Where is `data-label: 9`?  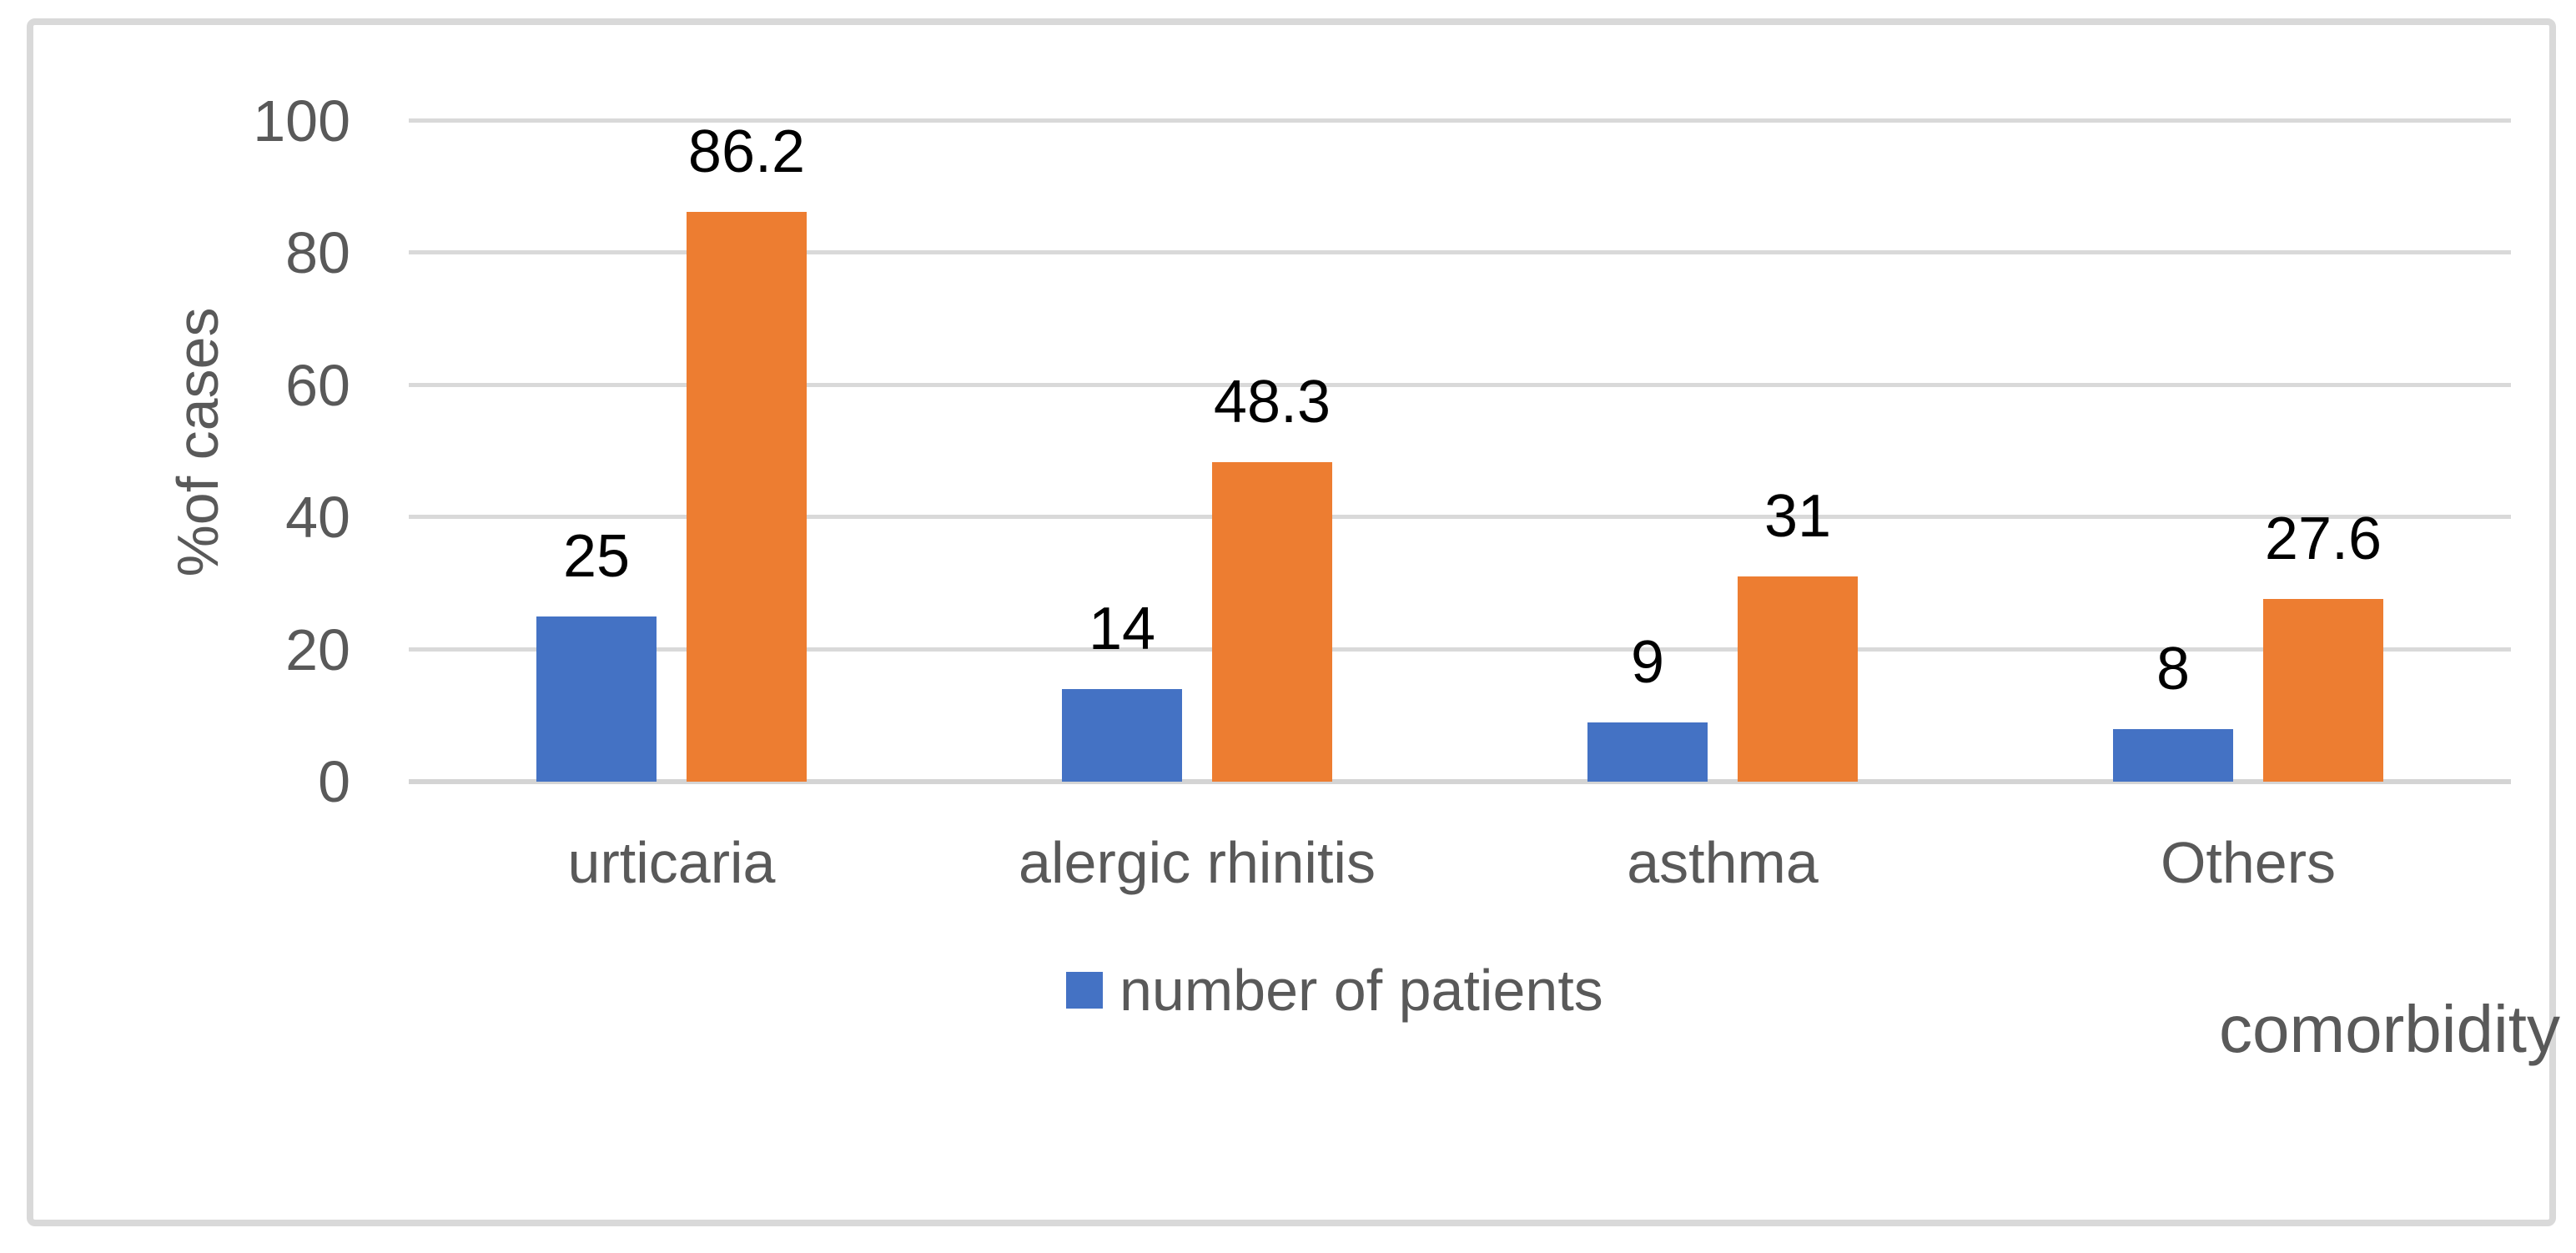
data-label: 9 is located at coordinates (1647, 662).